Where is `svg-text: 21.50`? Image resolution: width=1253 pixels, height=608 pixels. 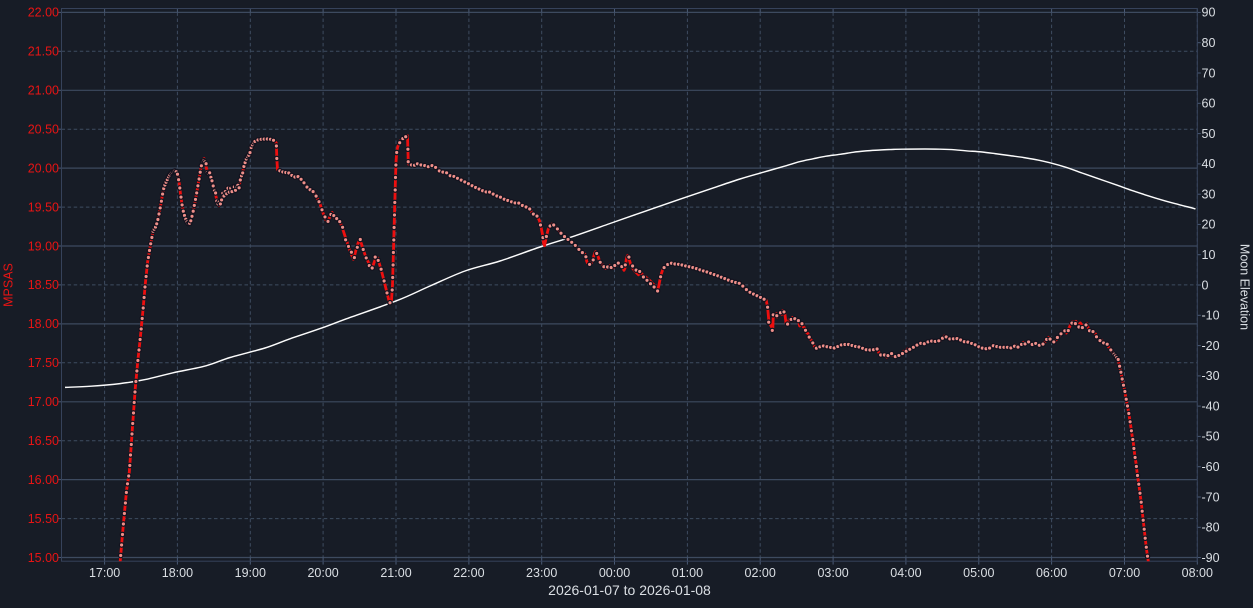
svg-text: 21.50 is located at coordinates (43, 52).